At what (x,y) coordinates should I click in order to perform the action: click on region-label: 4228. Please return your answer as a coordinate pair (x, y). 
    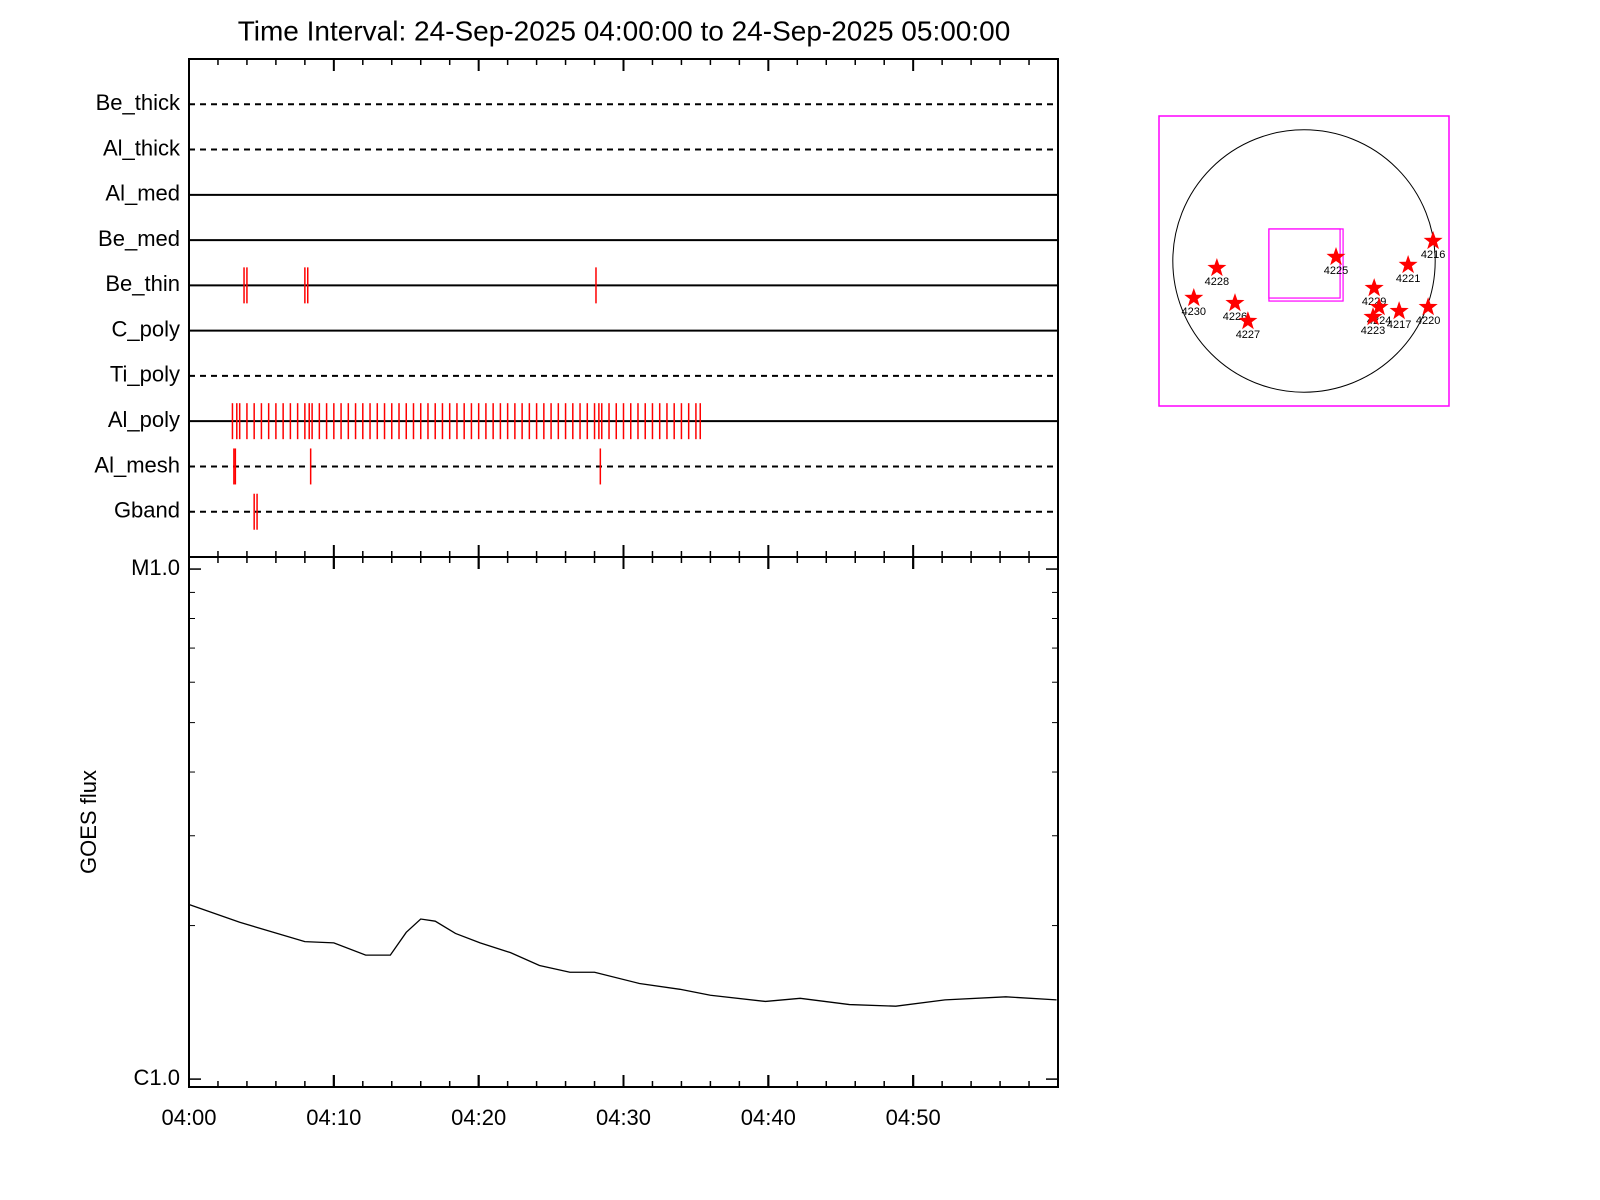
    Looking at the image, I should click on (1217, 282).